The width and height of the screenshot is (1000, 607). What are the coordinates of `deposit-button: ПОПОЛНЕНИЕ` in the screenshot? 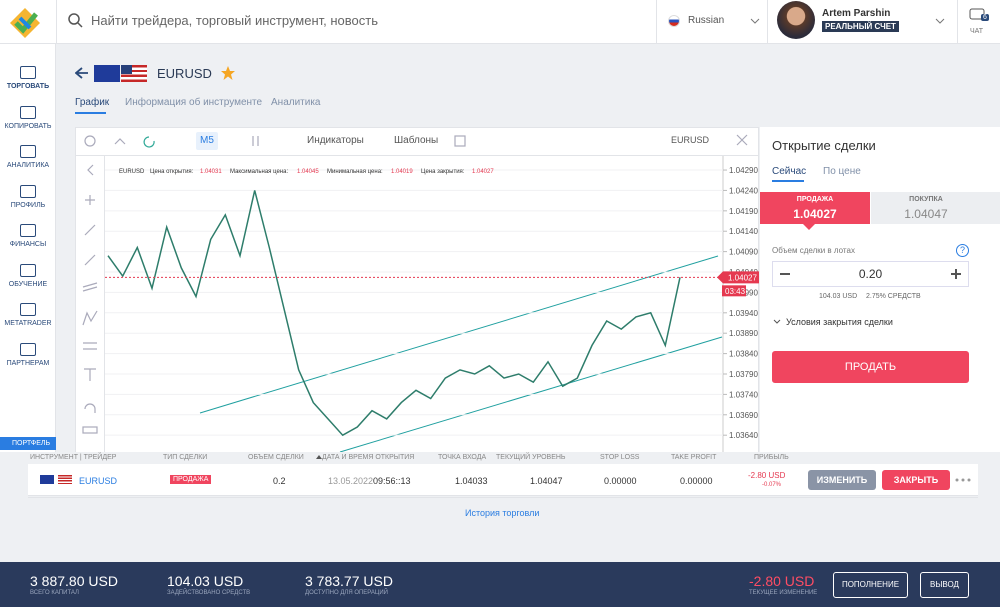 It's located at (870, 585).